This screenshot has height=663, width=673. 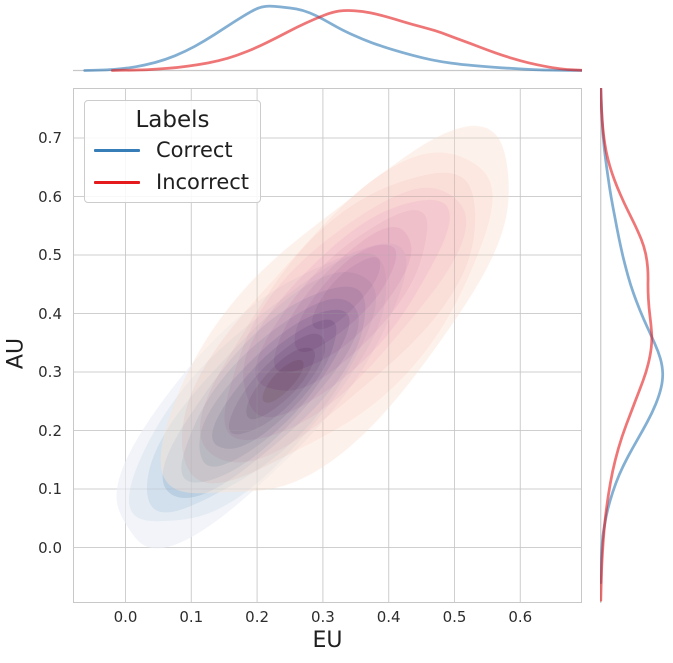 I want to click on y-tick-label-0.5: 0.5, so click(x=50, y=255).